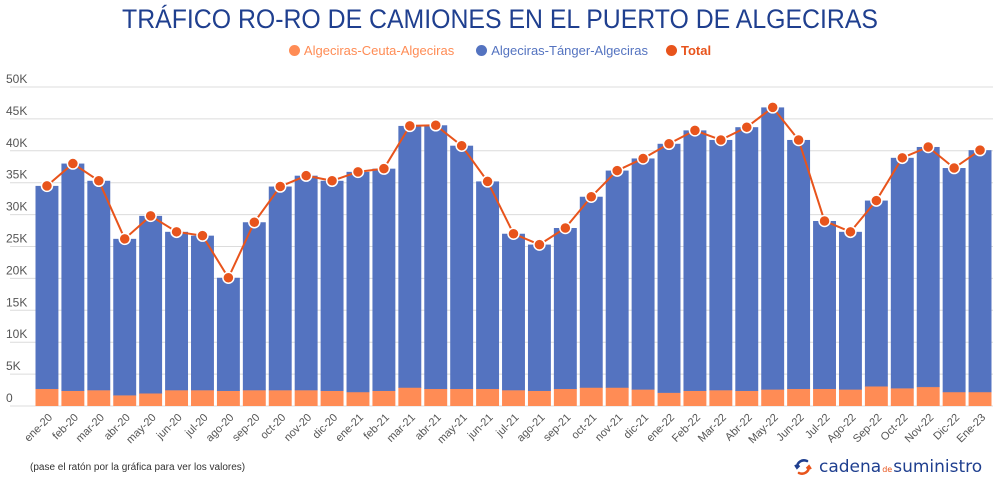  Describe the element at coordinates (688, 50) in the screenshot. I see `legend-item-total: Total` at that location.